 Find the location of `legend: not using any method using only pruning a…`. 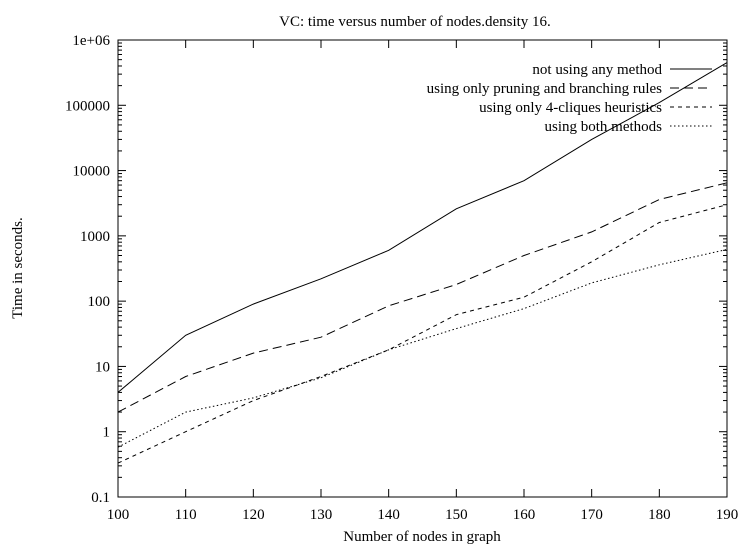

legend: not using any method using only pruning a… is located at coordinates (569, 98).